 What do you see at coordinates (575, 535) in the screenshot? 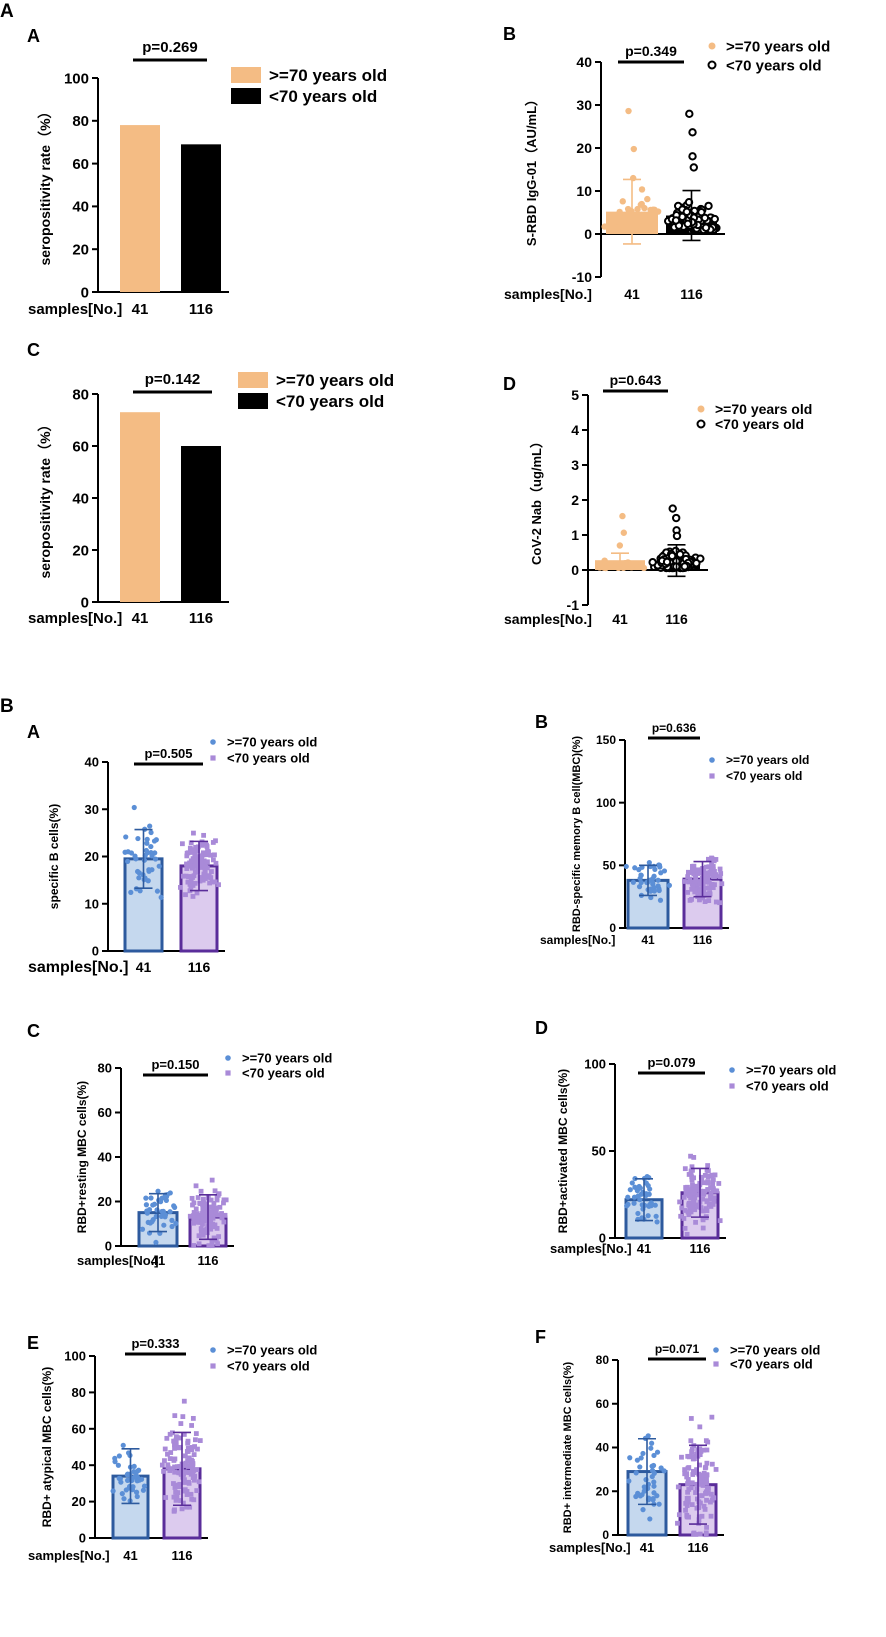
I see `y-tick-label: 1` at bounding box center [575, 535].